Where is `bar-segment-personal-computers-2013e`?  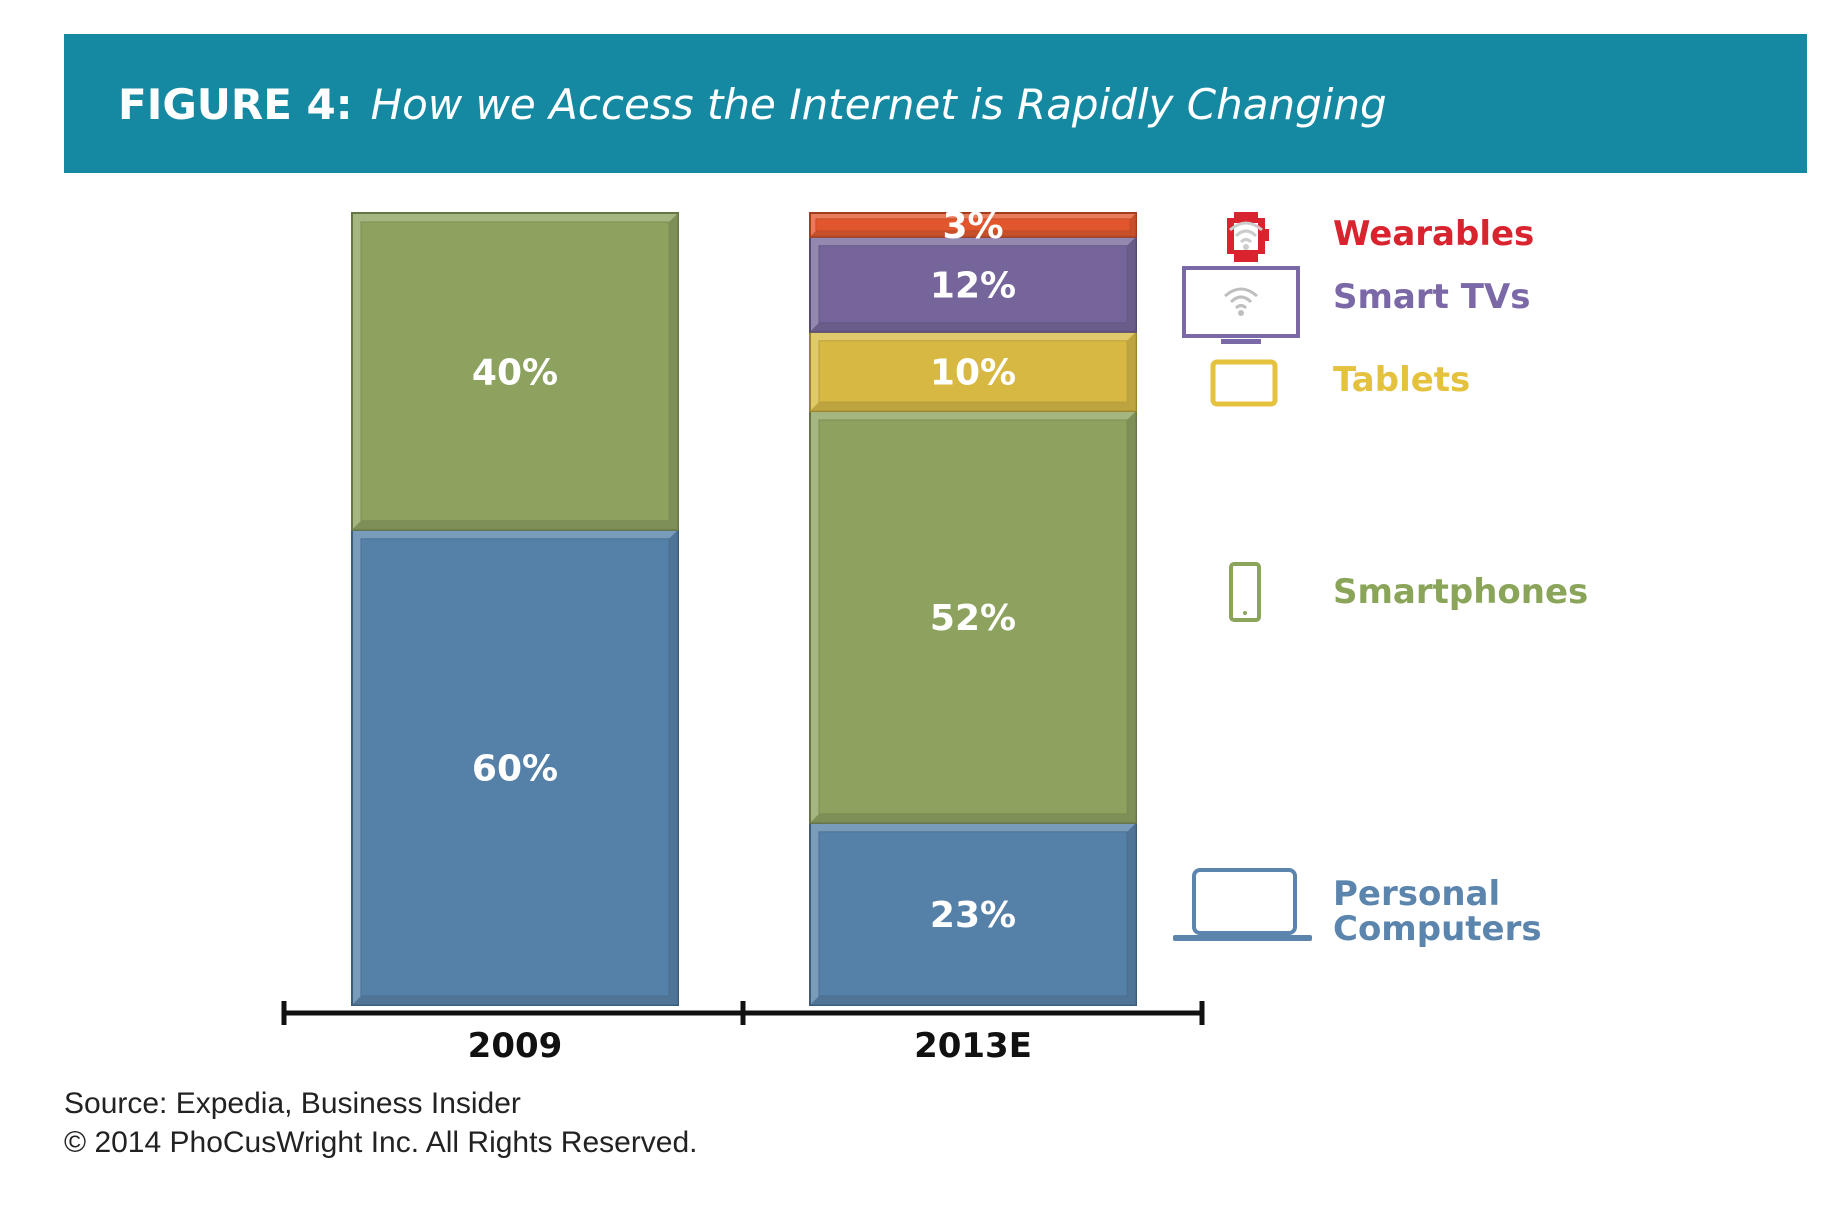
bar-segment-personal-computers-2013e is located at coordinates (973, 914).